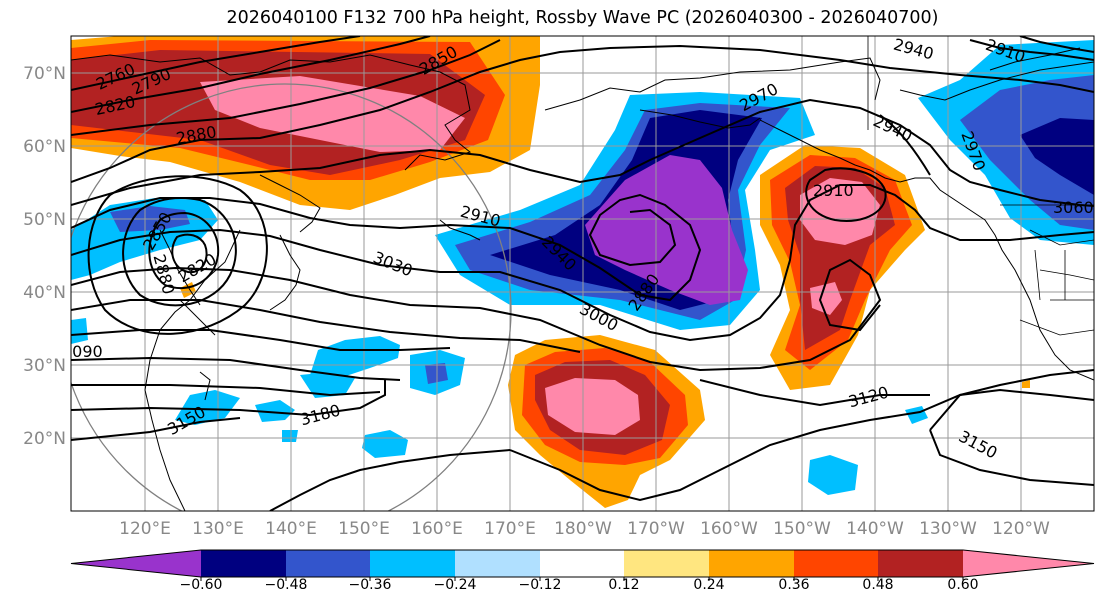 This screenshot has height=604, width=1105. Describe the element at coordinates (44, 74) in the screenshot. I see `lat-label: 70°N` at that location.